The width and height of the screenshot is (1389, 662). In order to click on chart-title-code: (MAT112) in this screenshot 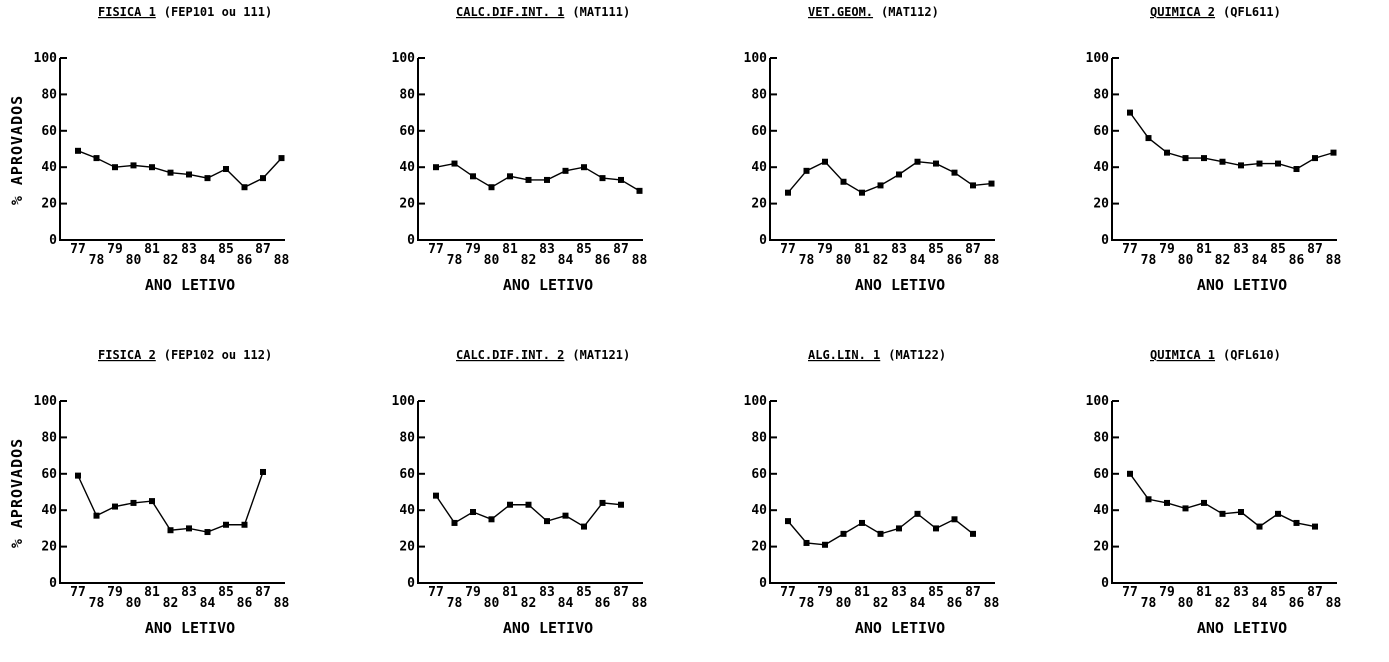, I will do `click(910, 12)`.